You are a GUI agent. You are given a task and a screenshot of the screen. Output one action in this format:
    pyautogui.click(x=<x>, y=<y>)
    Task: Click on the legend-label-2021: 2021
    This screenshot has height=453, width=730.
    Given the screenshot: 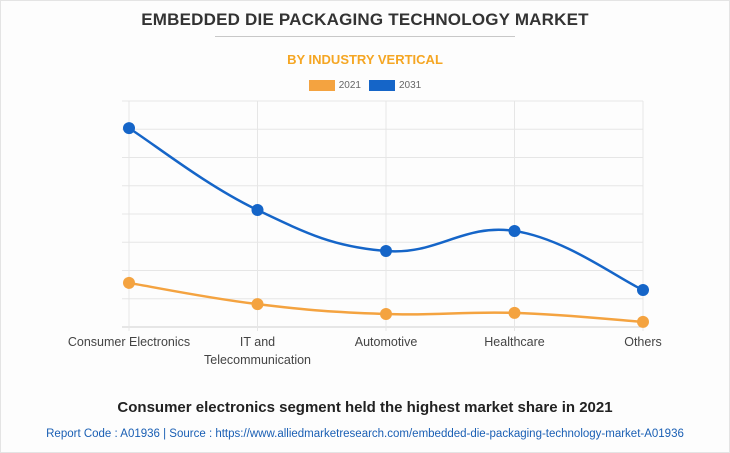 What is the action you would take?
    pyautogui.click(x=349, y=85)
    